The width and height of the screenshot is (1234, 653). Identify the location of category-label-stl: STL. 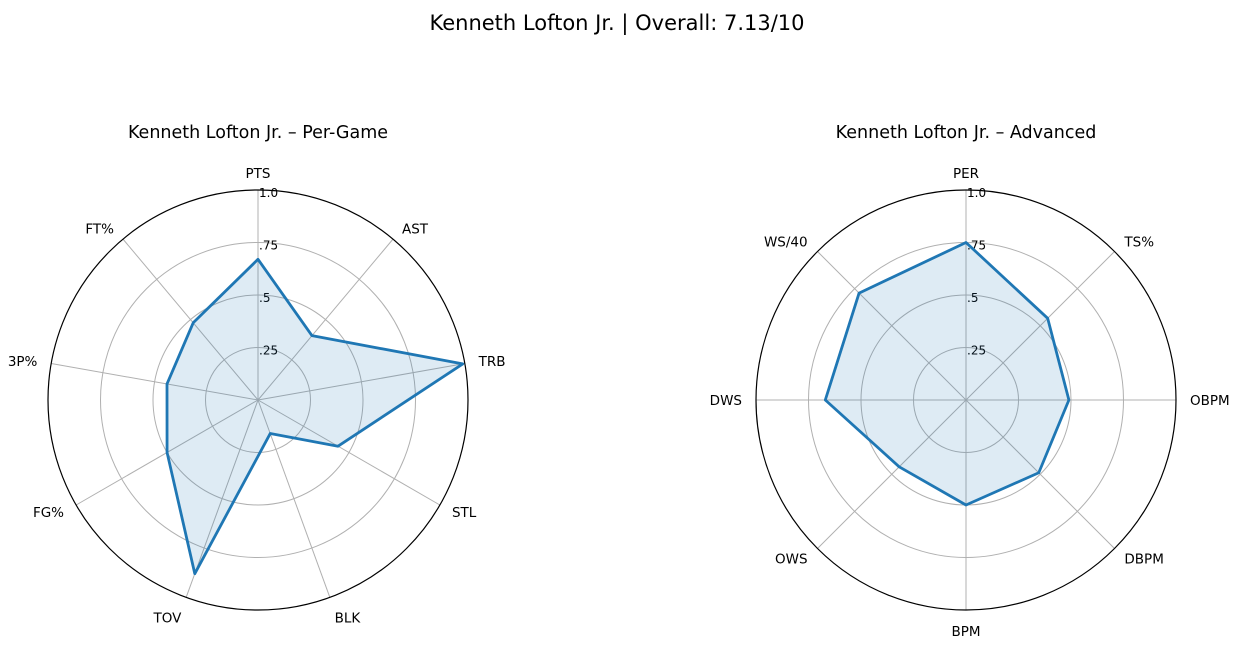
(464, 513).